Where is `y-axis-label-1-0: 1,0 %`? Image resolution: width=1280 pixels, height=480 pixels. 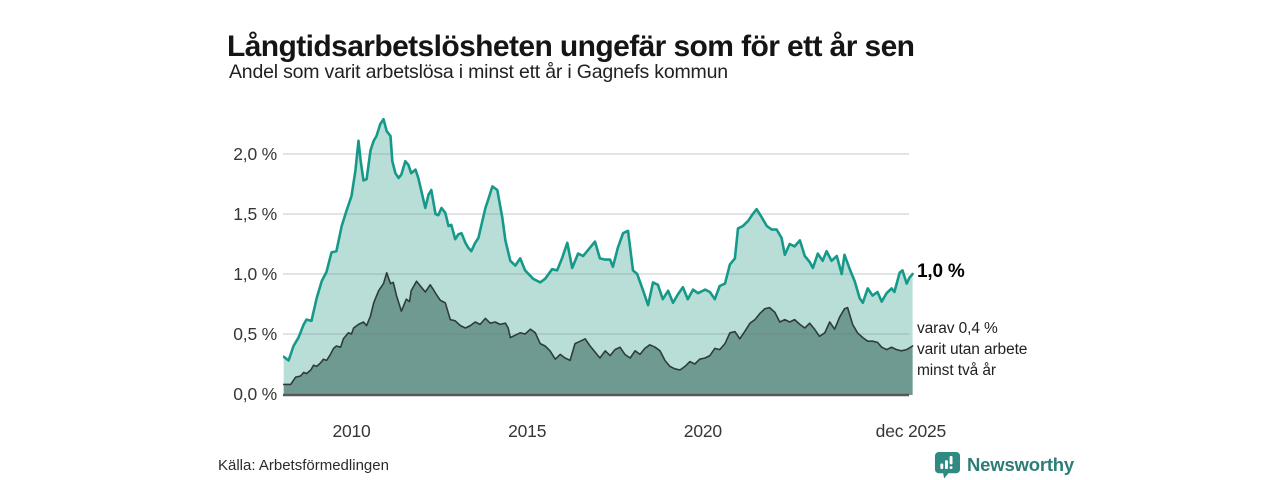 y-axis-label-1-0: 1,0 % is located at coordinates (255, 274).